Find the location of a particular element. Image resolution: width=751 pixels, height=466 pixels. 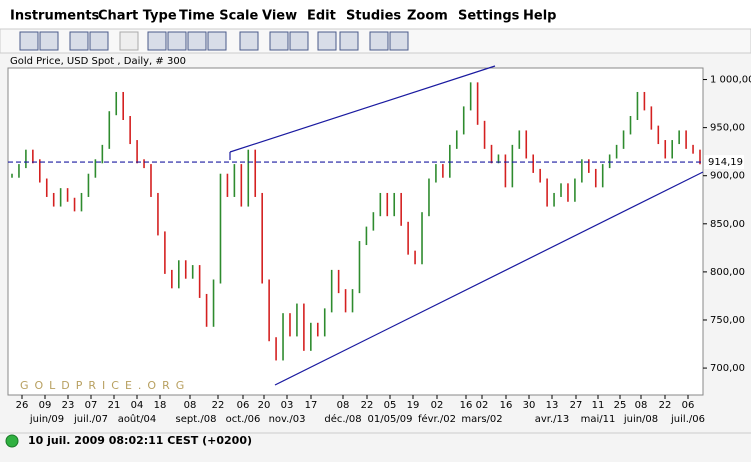

x-period-label: août/04 is located at coordinates (137, 419).